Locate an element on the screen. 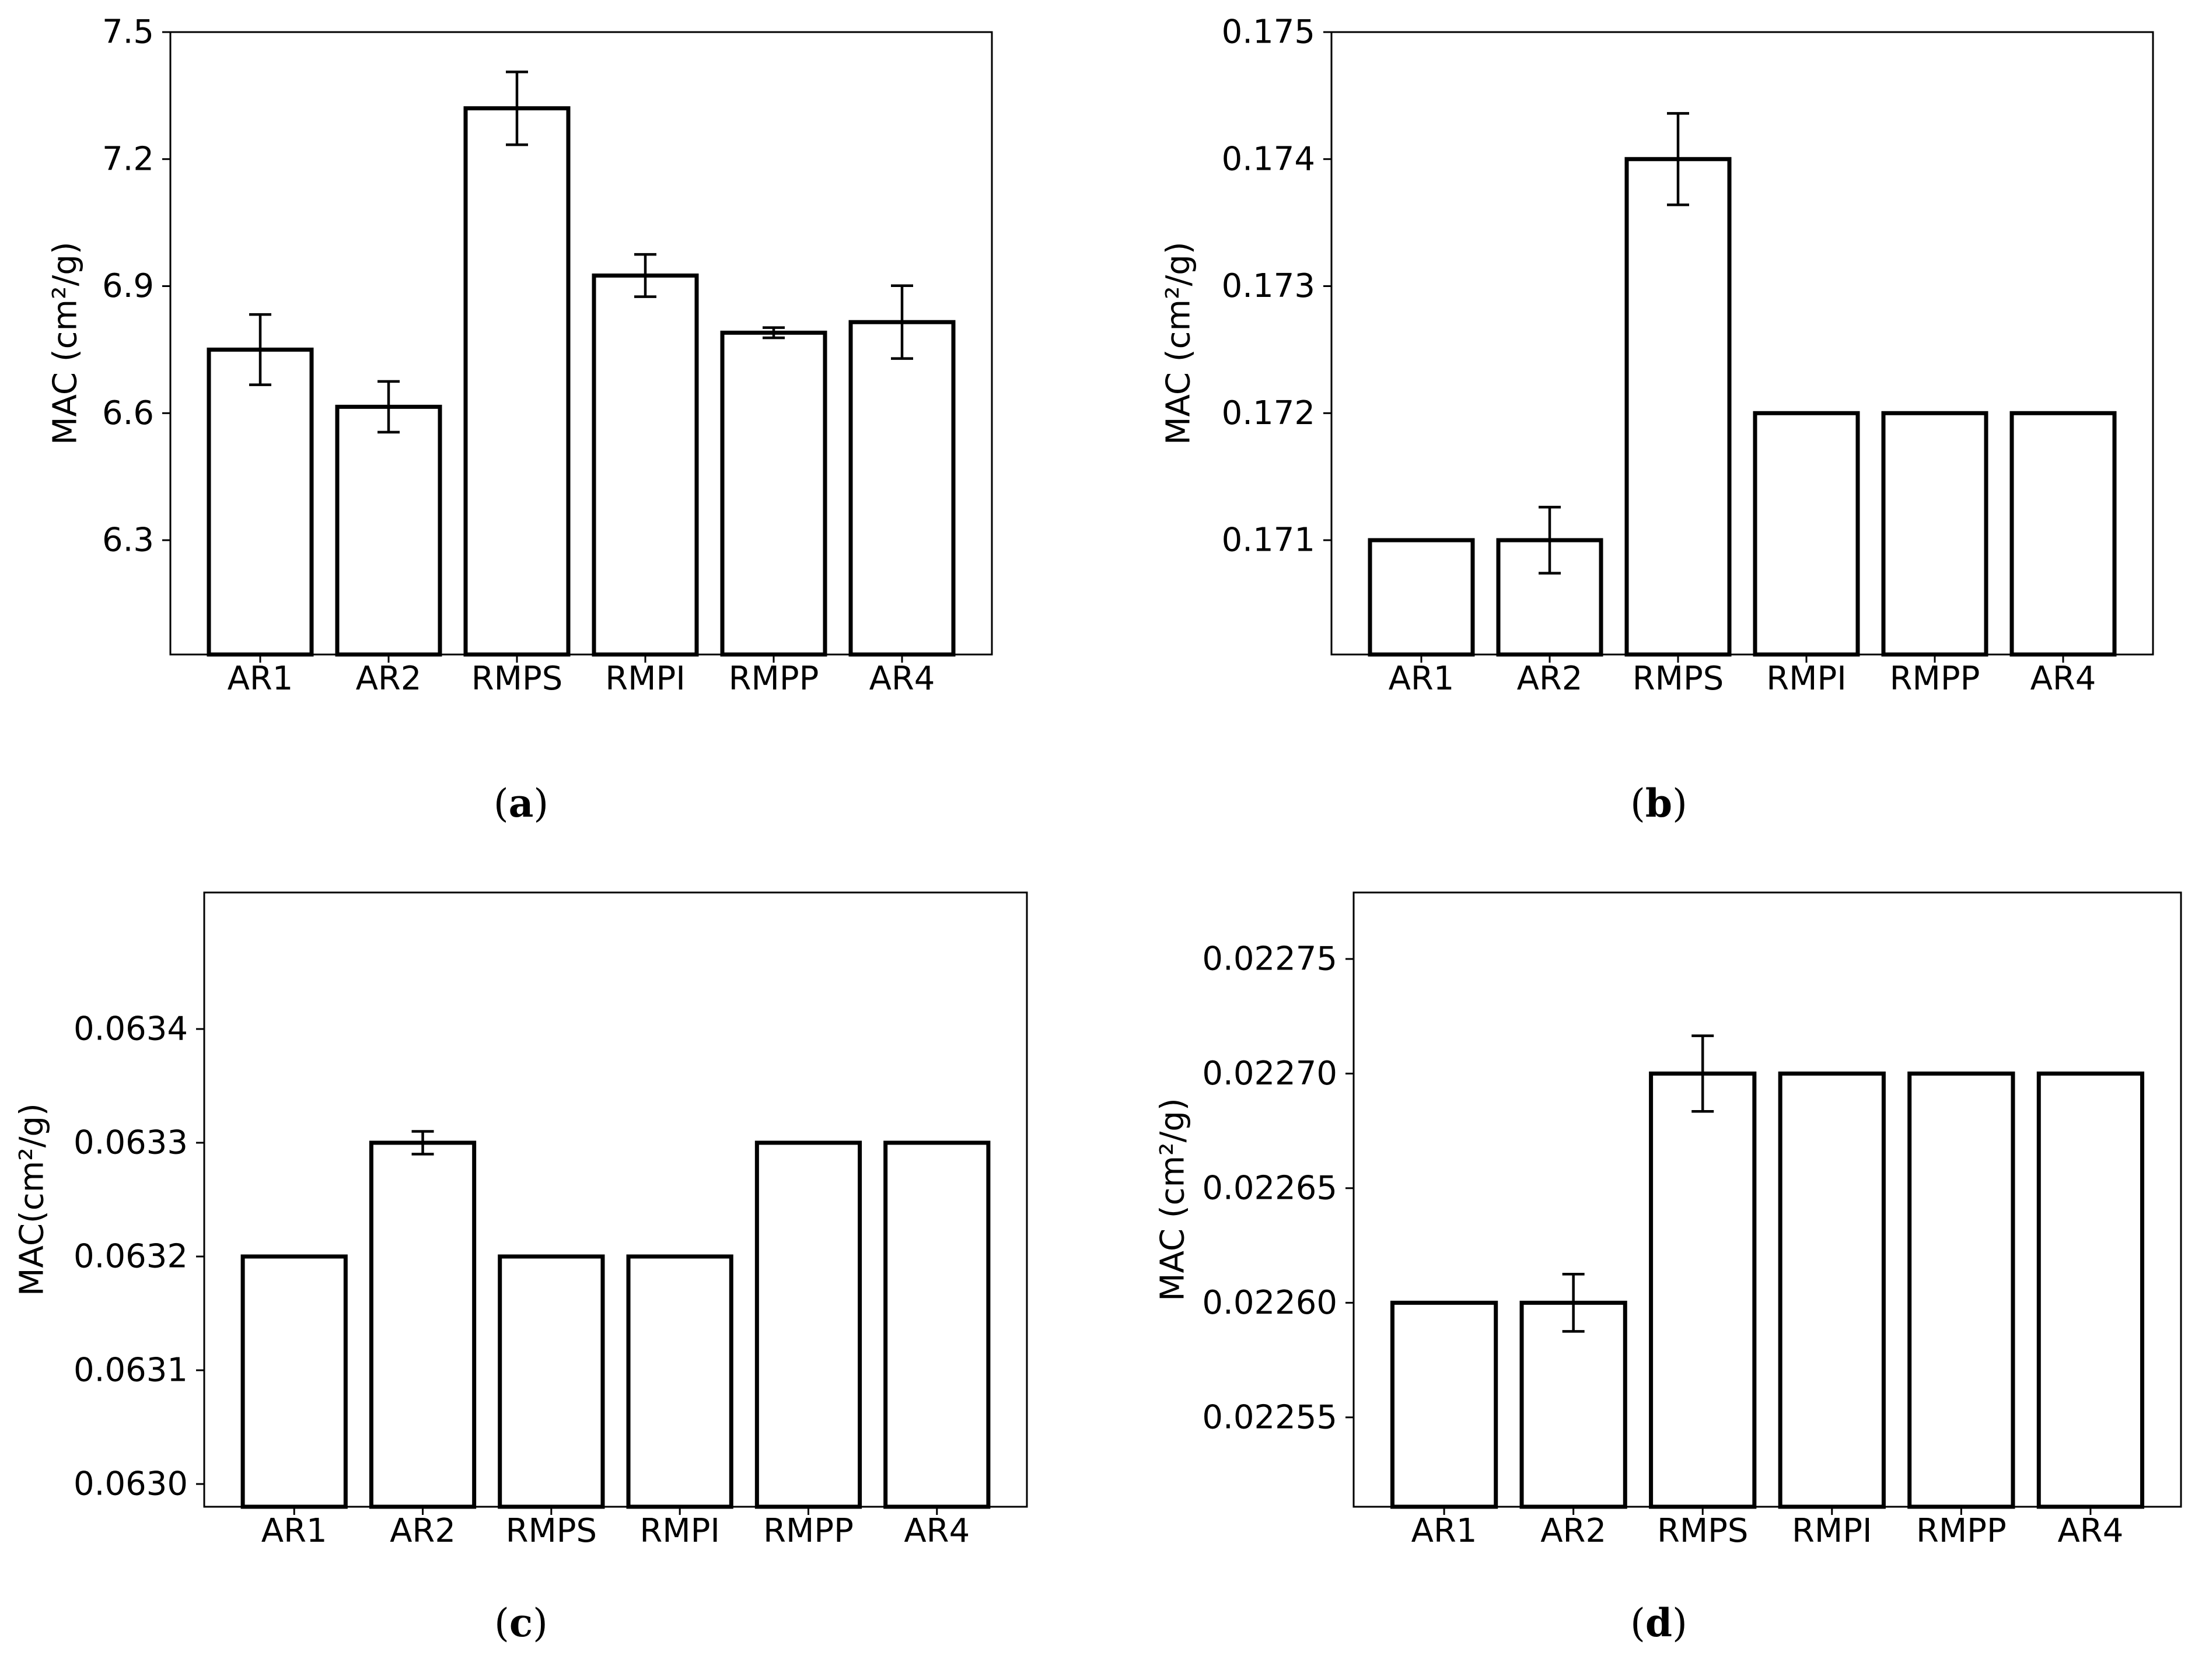 The width and height of the screenshot is (2195, 1680). y-tick-label: 0.02275 is located at coordinates (1269, 959).